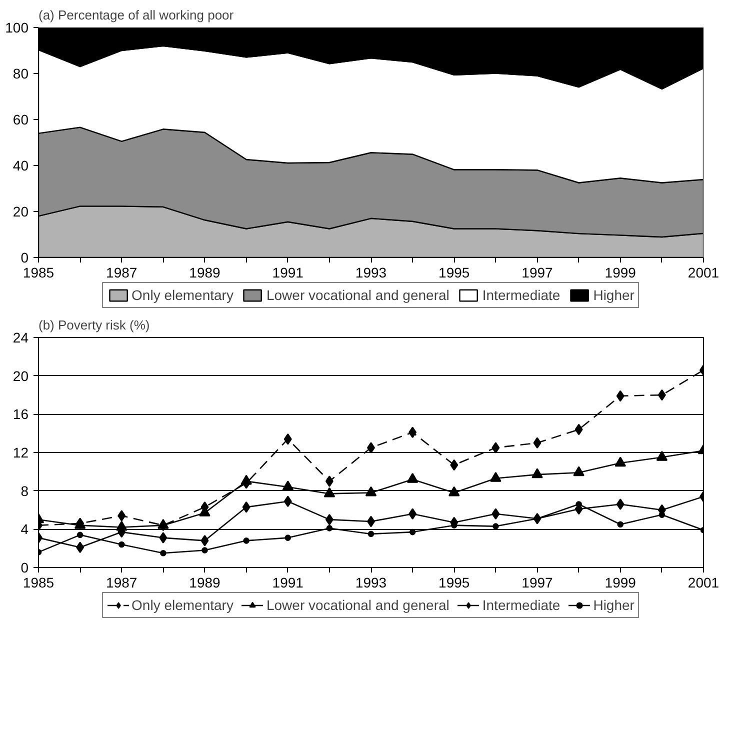  What do you see at coordinates (136, 15) in the screenshot?
I see `chart-title: (a) Percentage of all working poor` at bounding box center [136, 15].